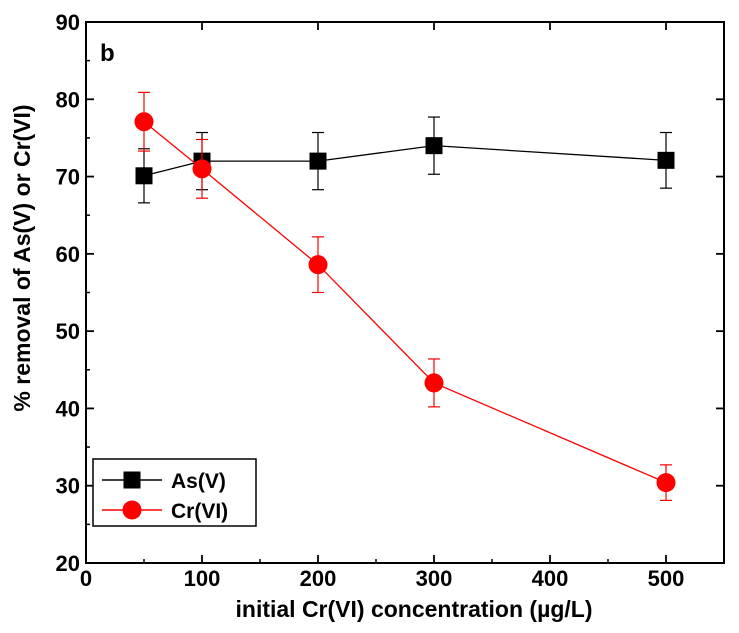 This screenshot has height=633, width=739. What do you see at coordinates (68, 486) in the screenshot?
I see `y-tick-label: 30` at bounding box center [68, 486].